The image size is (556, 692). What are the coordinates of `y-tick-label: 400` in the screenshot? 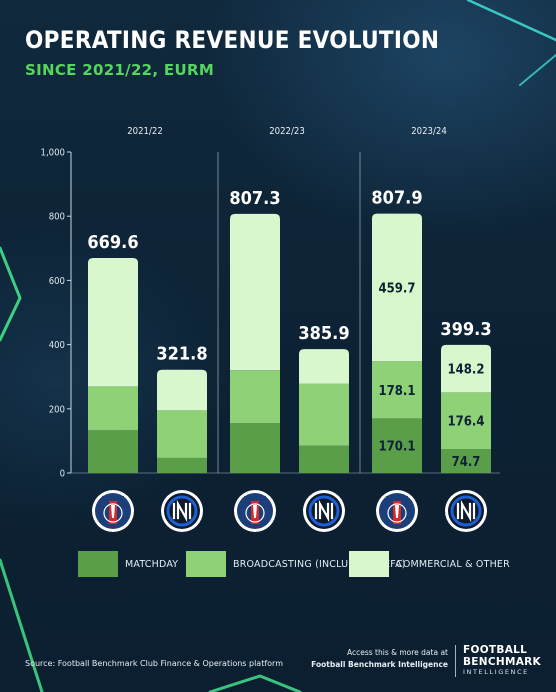 It's located at (57, 345).